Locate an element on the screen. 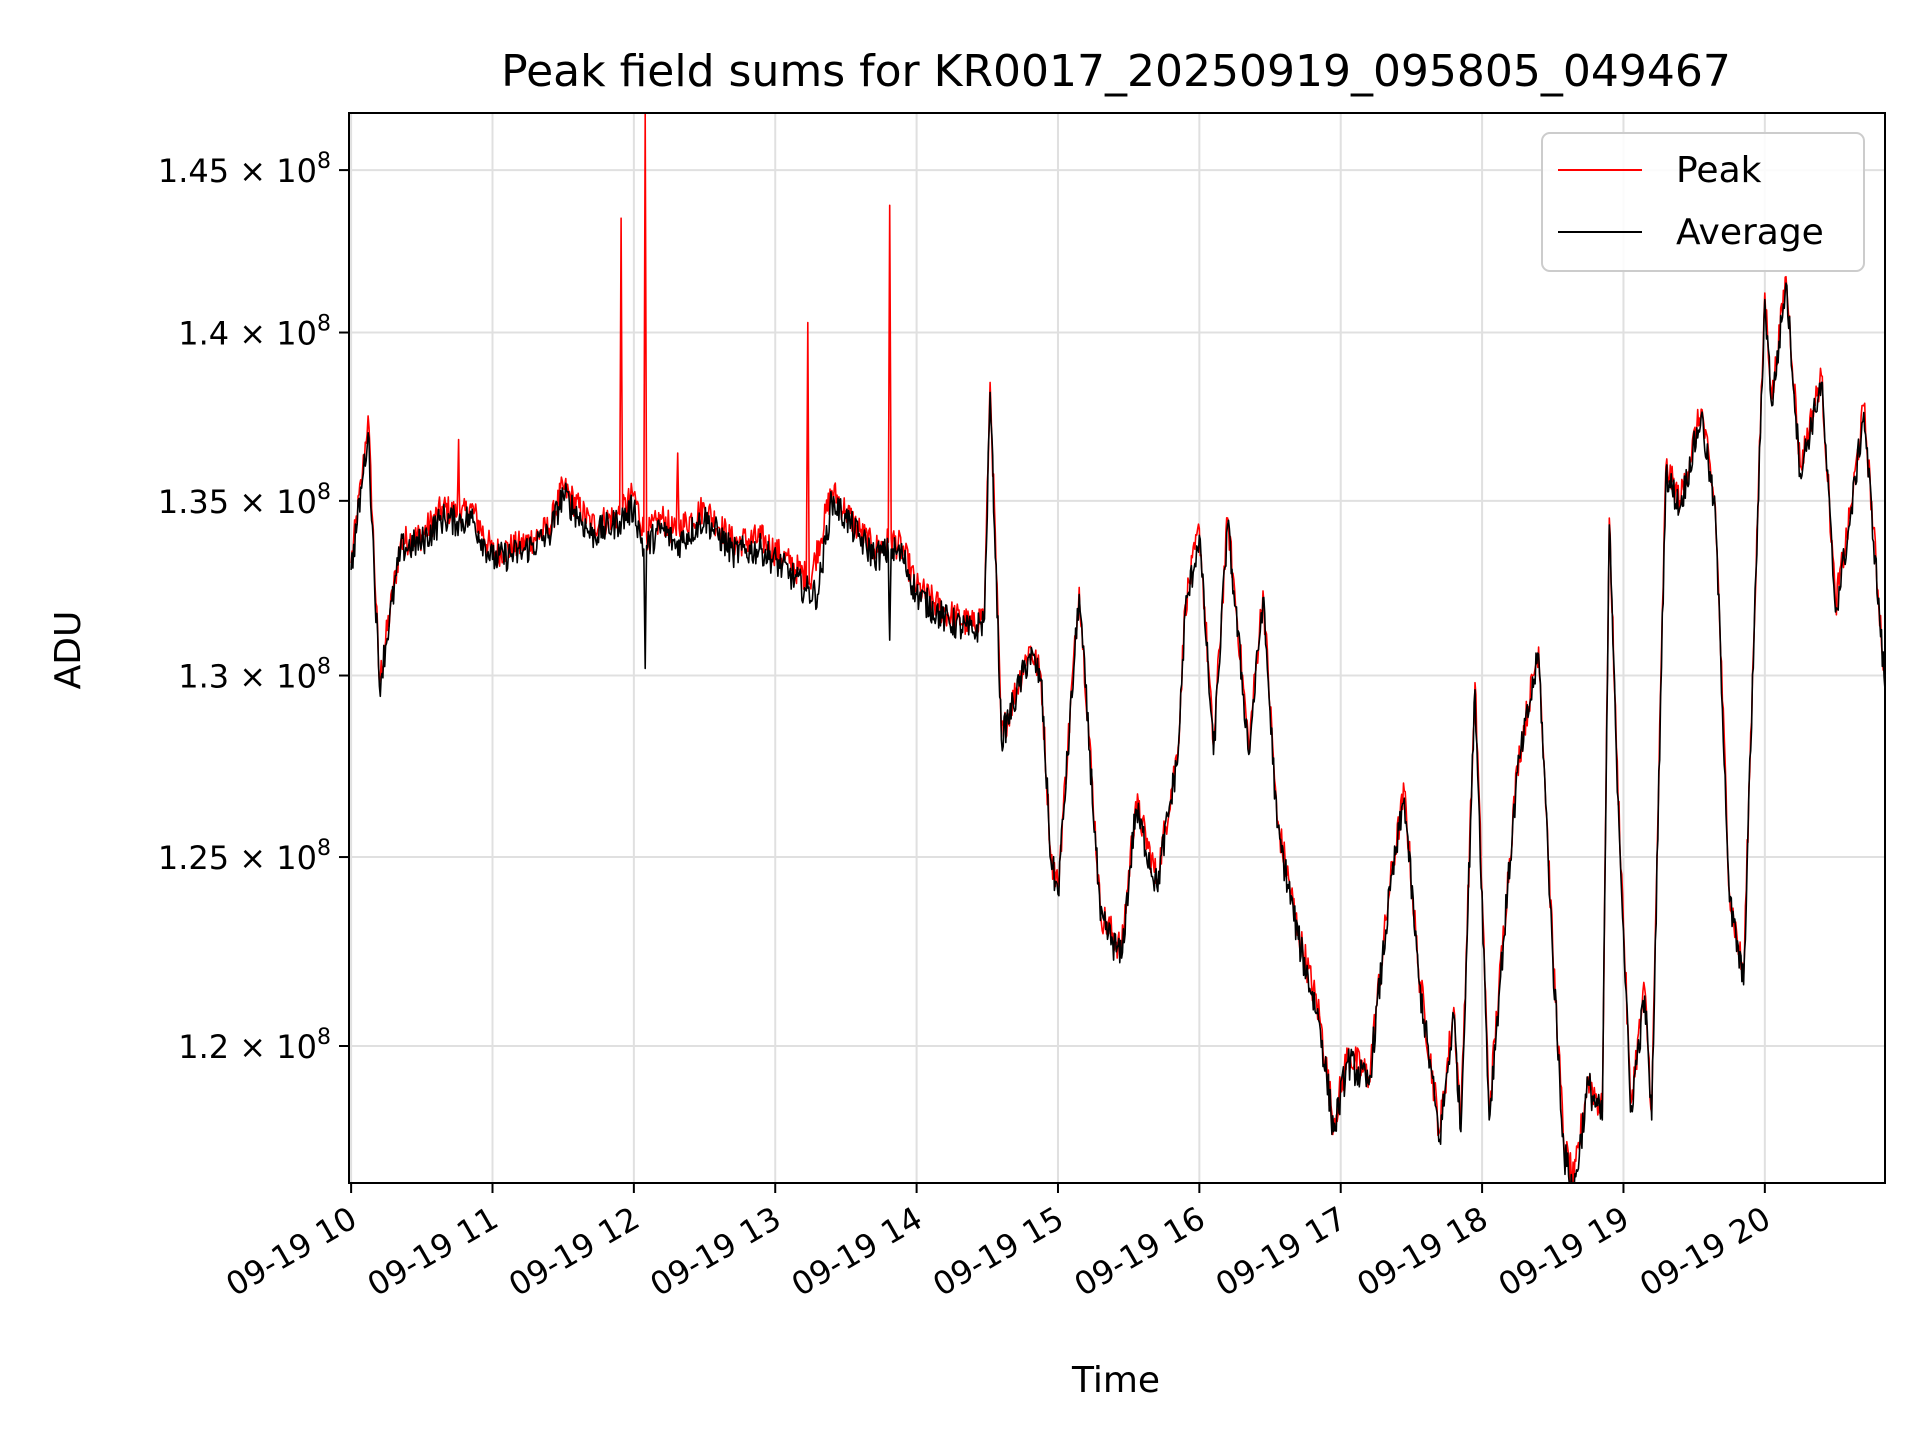  y-tick-label: 1.2 × 108 is located at coordinates (254, 1045).